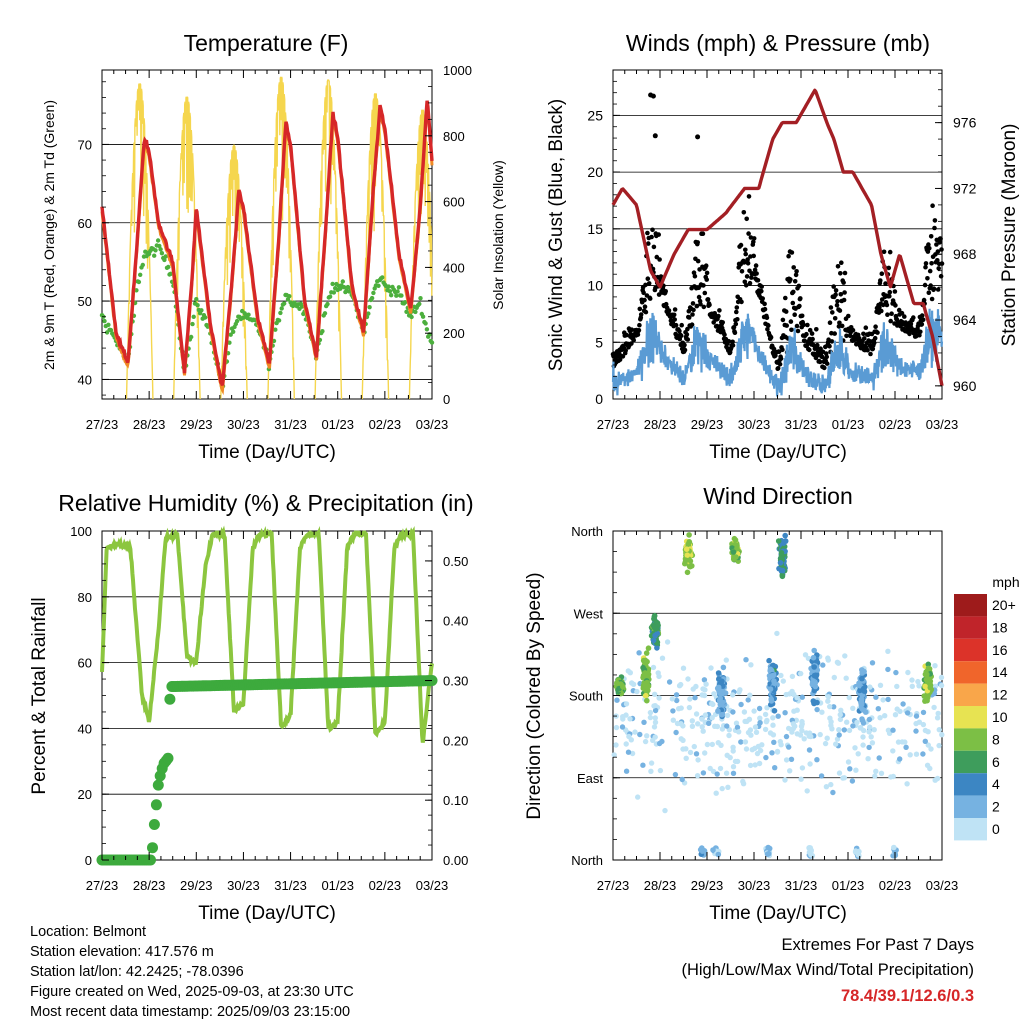 The image size is (1024, 1024). Describe the element at coordinates (595, 115) in the screenshot. I see `y-tick-label: 25` at that location.